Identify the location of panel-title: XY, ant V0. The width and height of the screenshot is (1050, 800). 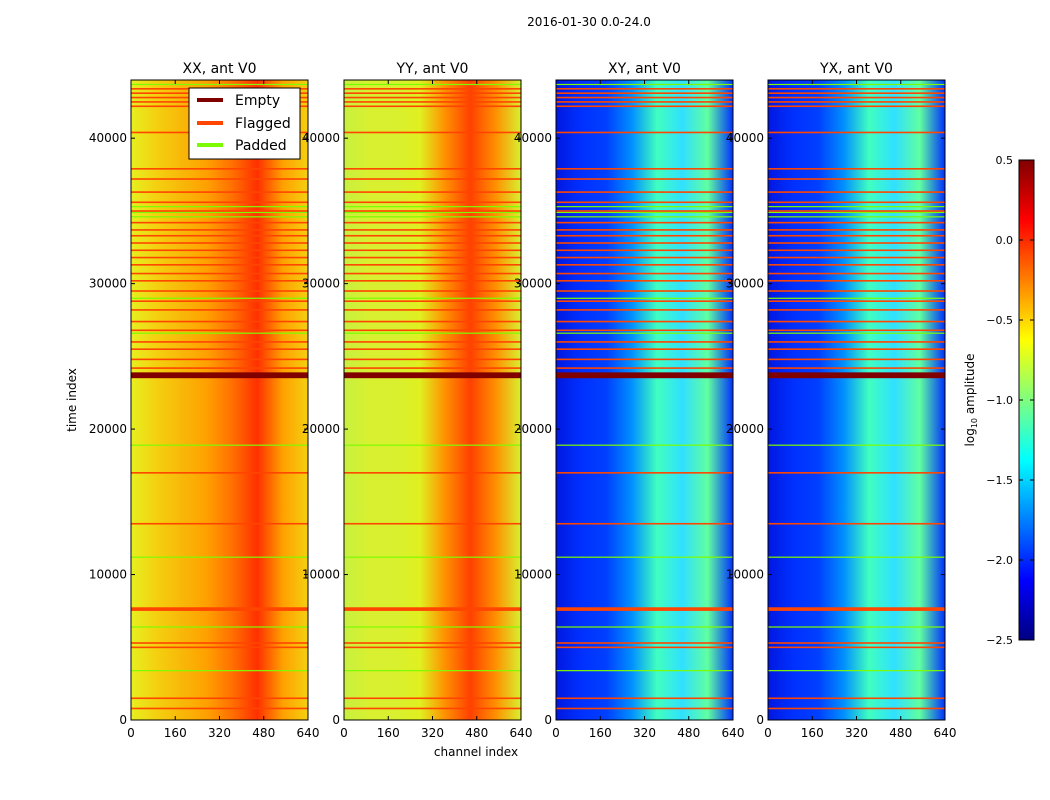
(644, 69).